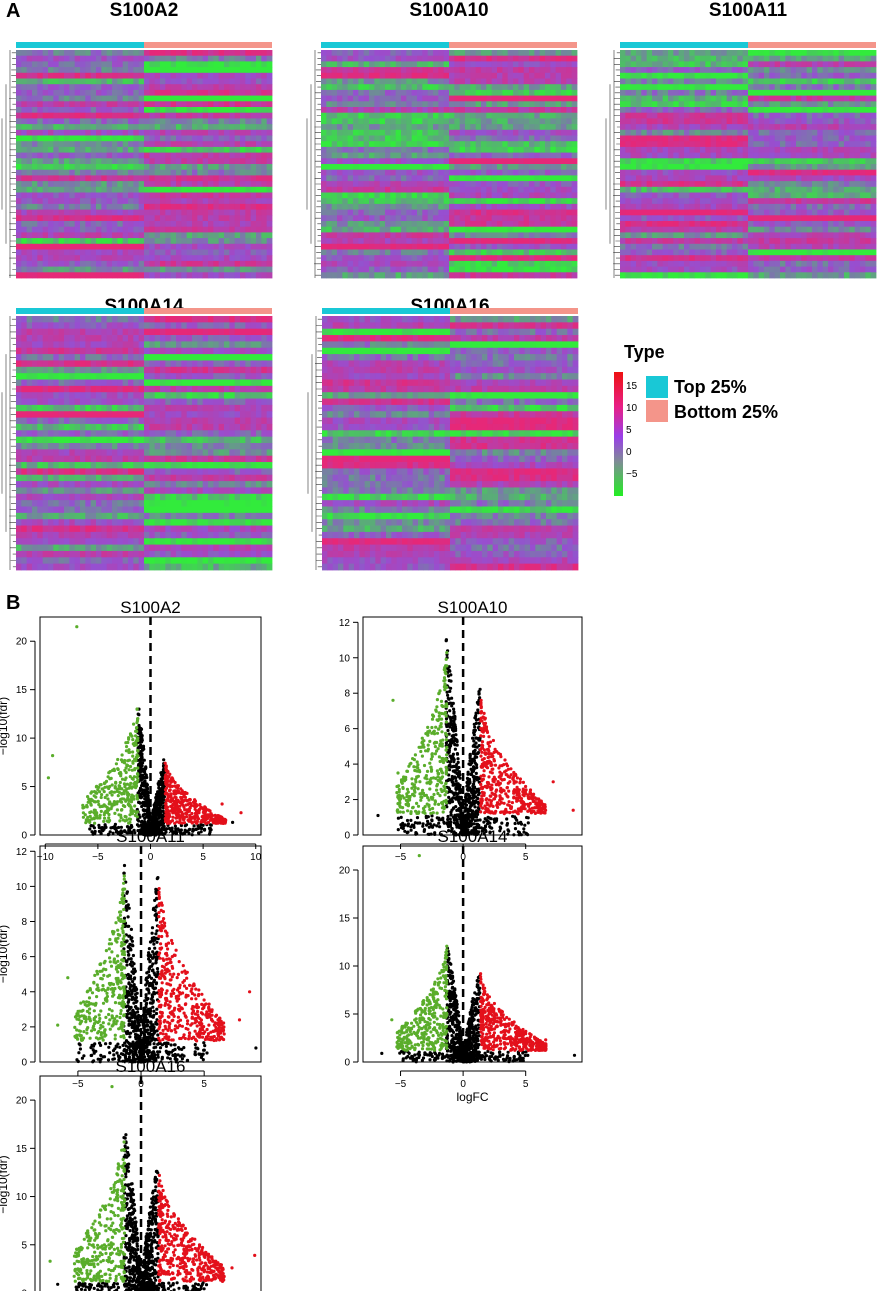 The height and width of the screenshot is (1291, 879). Describe the element at coordinates (8, 443) in the screenshot. I see `row-dendrogram` at that location.